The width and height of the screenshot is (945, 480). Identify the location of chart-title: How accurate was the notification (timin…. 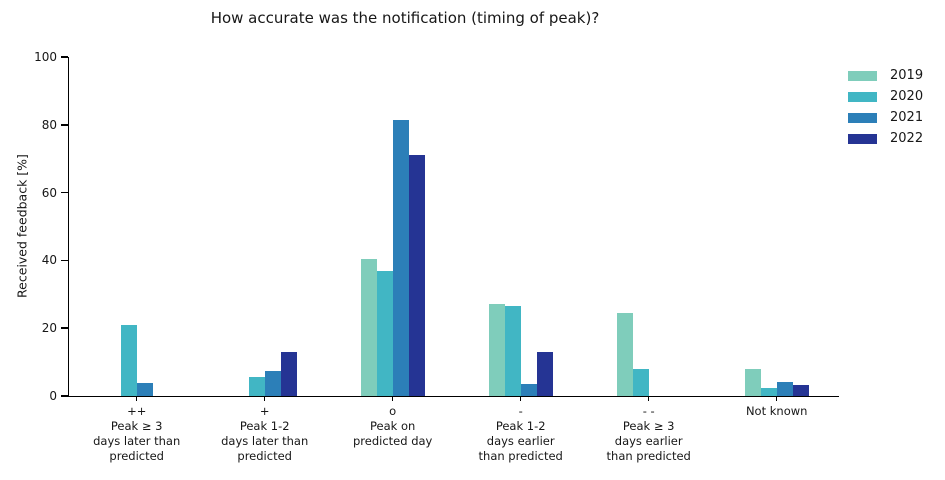
(405, 18).